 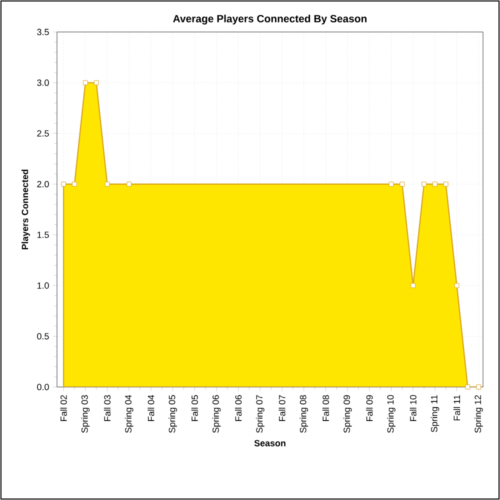 What do you see at coordinates (107, 408) in the screenshot?
I see `x-tick-label: Fall 03` at bounding box center [107, 408].